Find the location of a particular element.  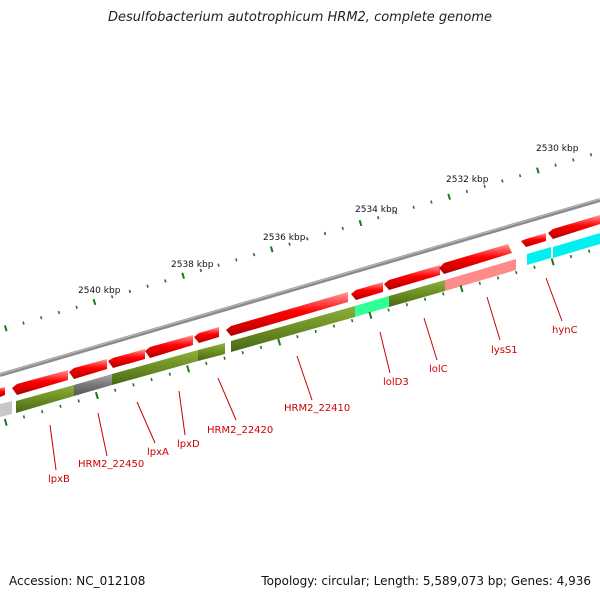

tick-label-2534: 2534 kbp is located at coordinates (376, 210).